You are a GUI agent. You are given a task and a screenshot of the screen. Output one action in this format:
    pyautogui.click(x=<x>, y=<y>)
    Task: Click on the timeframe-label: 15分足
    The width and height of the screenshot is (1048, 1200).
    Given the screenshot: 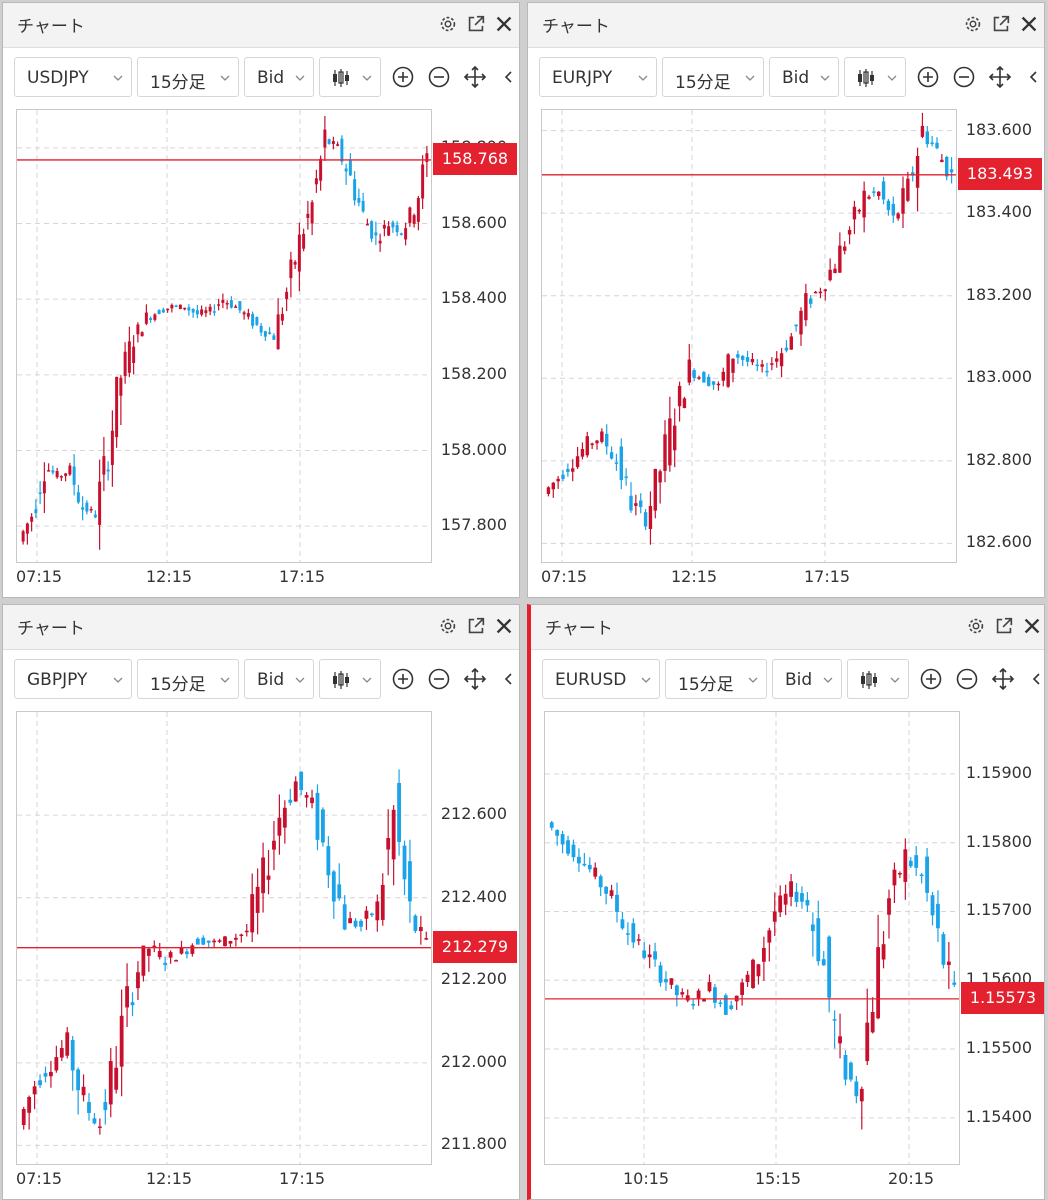 What is the action you would take?
    pyautogui.click(x=706, y=685)
    